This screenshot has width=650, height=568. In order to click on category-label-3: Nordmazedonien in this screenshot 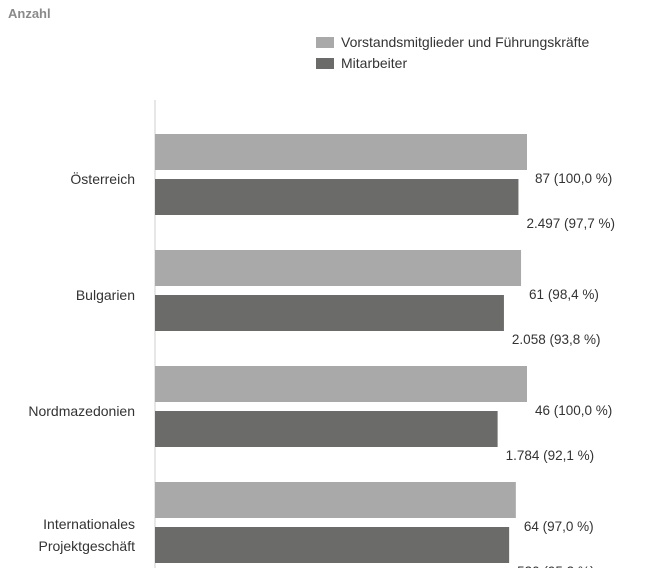, I will do `click(81, 411)`.